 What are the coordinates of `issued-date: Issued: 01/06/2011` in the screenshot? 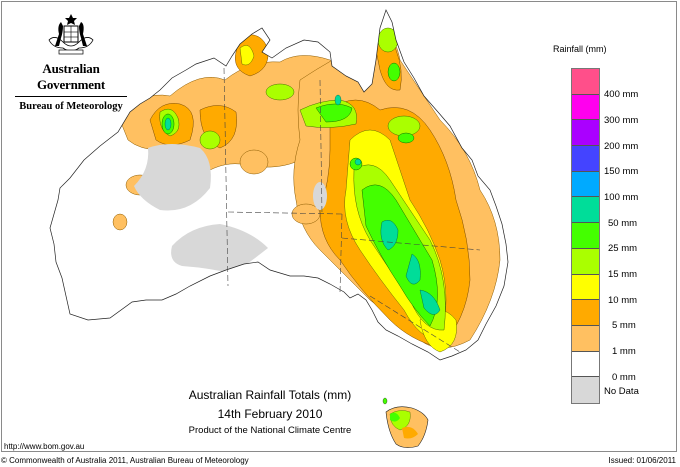 It's located at (642, 460).